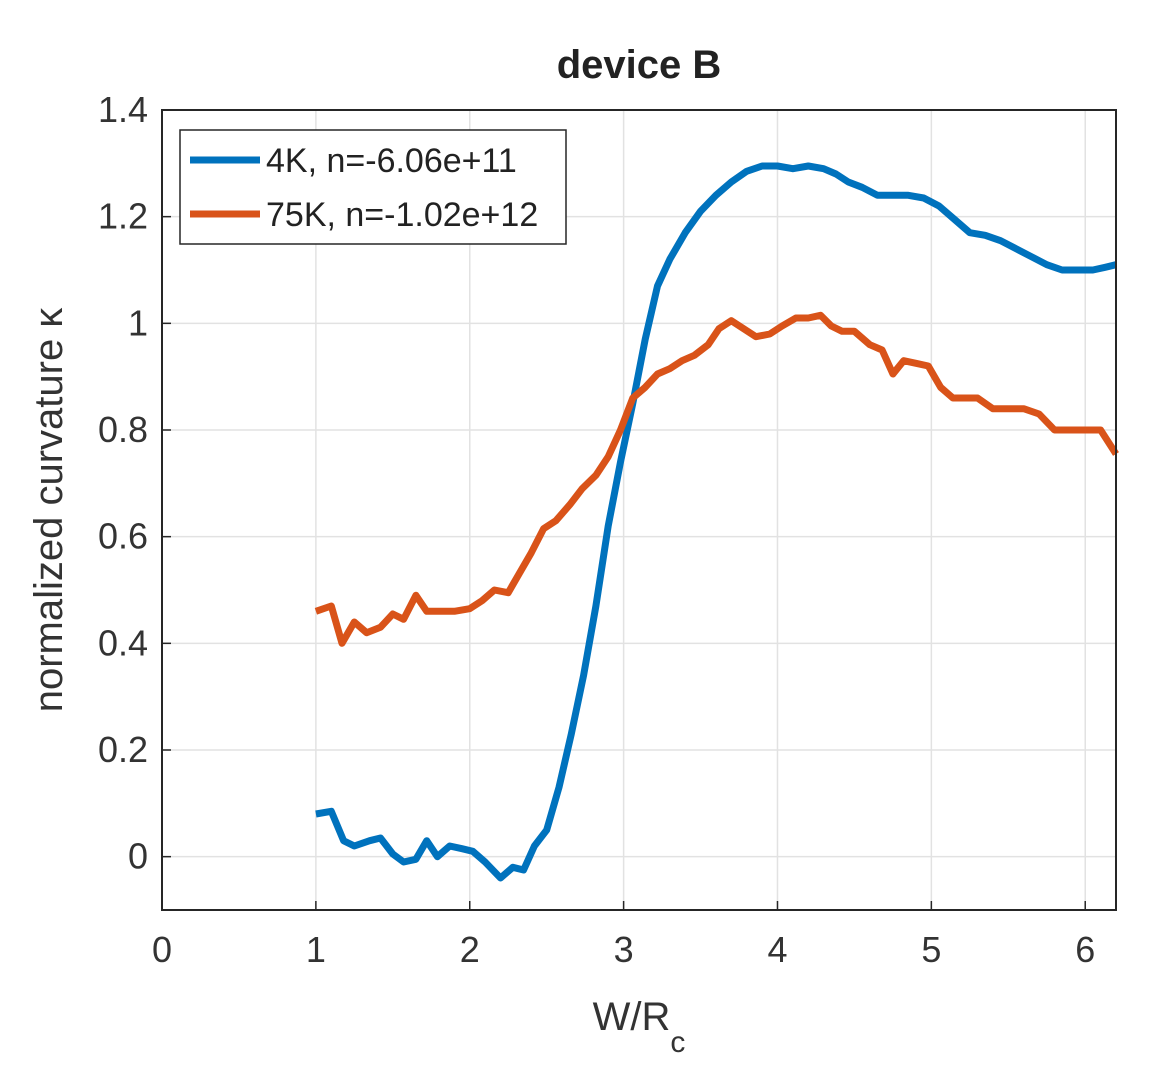 Image resolution: width=1149 pixels, height=1076 pixels. I want to click on x-axis-label-subscript: c, so click(677, 1042).